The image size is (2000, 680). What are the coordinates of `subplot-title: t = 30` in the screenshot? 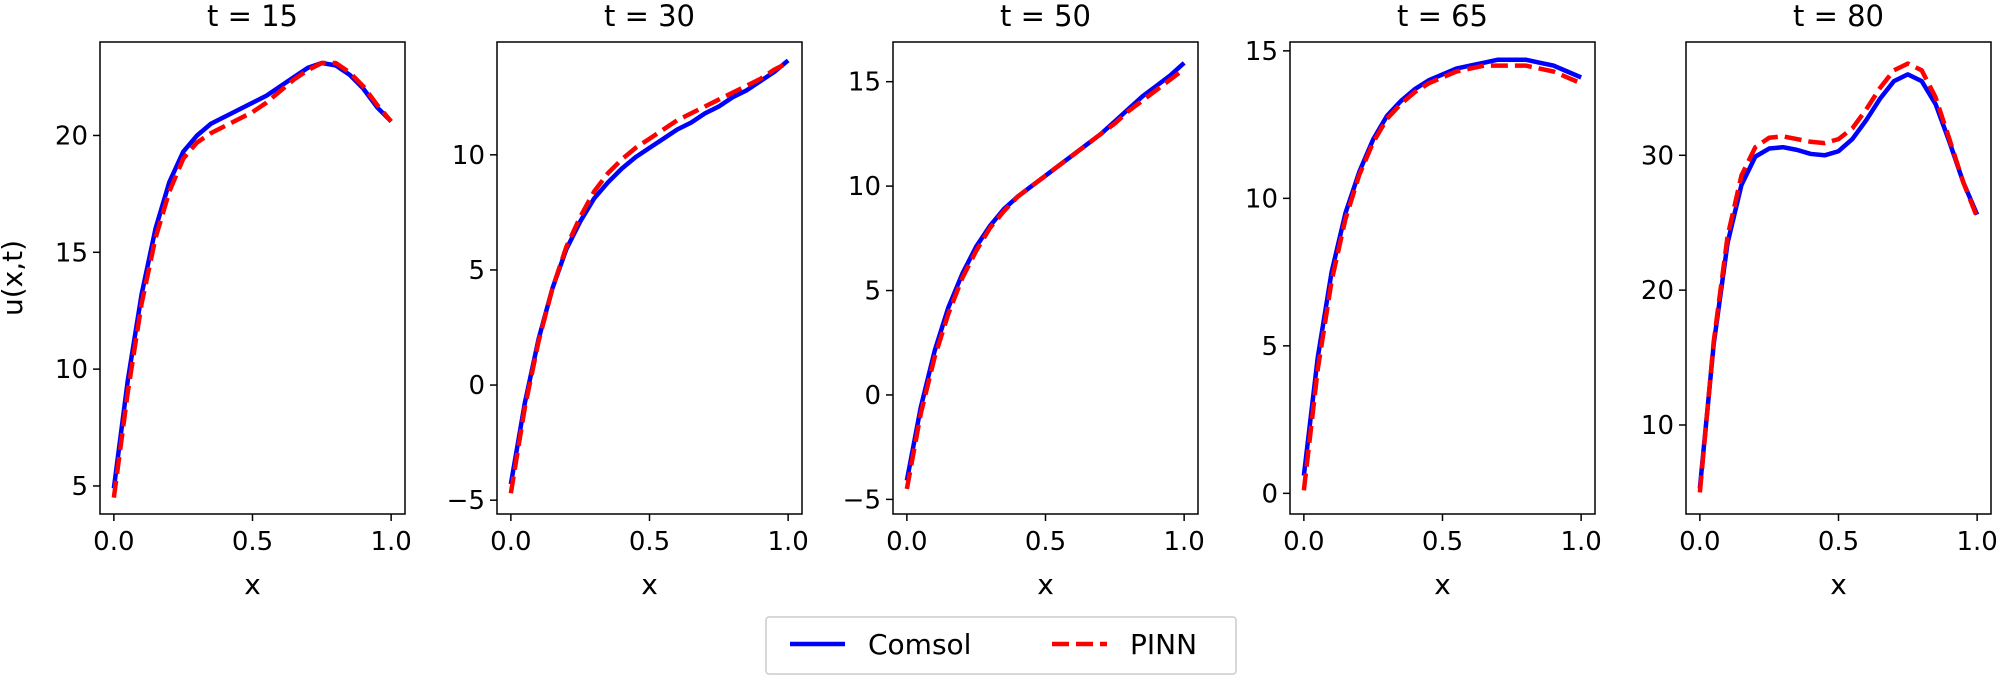 It's located at (649, 16).